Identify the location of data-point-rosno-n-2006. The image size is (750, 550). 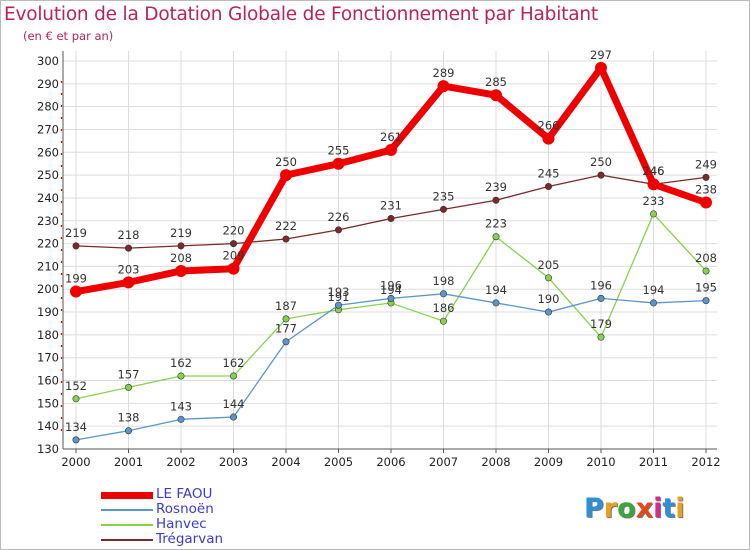
(391, 298).